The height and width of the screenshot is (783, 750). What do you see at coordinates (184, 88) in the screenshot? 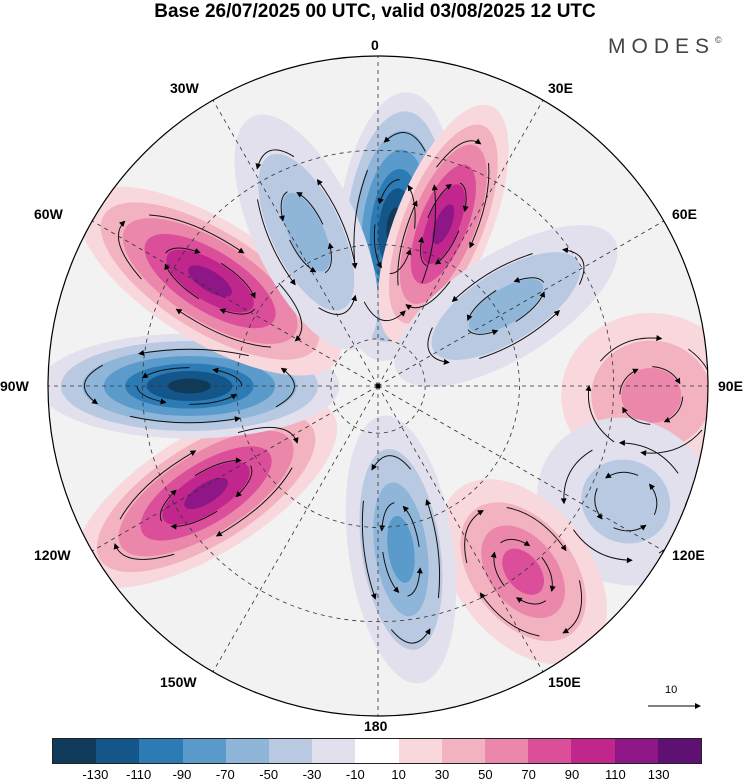
I see `lon-label-30w: 30W` at bounding box center [184, 88].